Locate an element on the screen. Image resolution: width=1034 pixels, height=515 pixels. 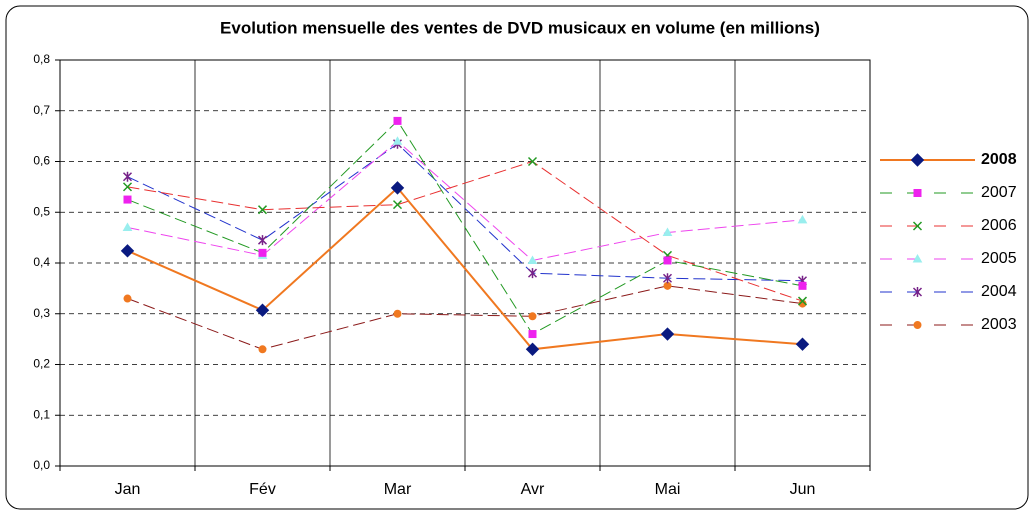
x-tick-label: Jan is located at coordinates (128, 489).